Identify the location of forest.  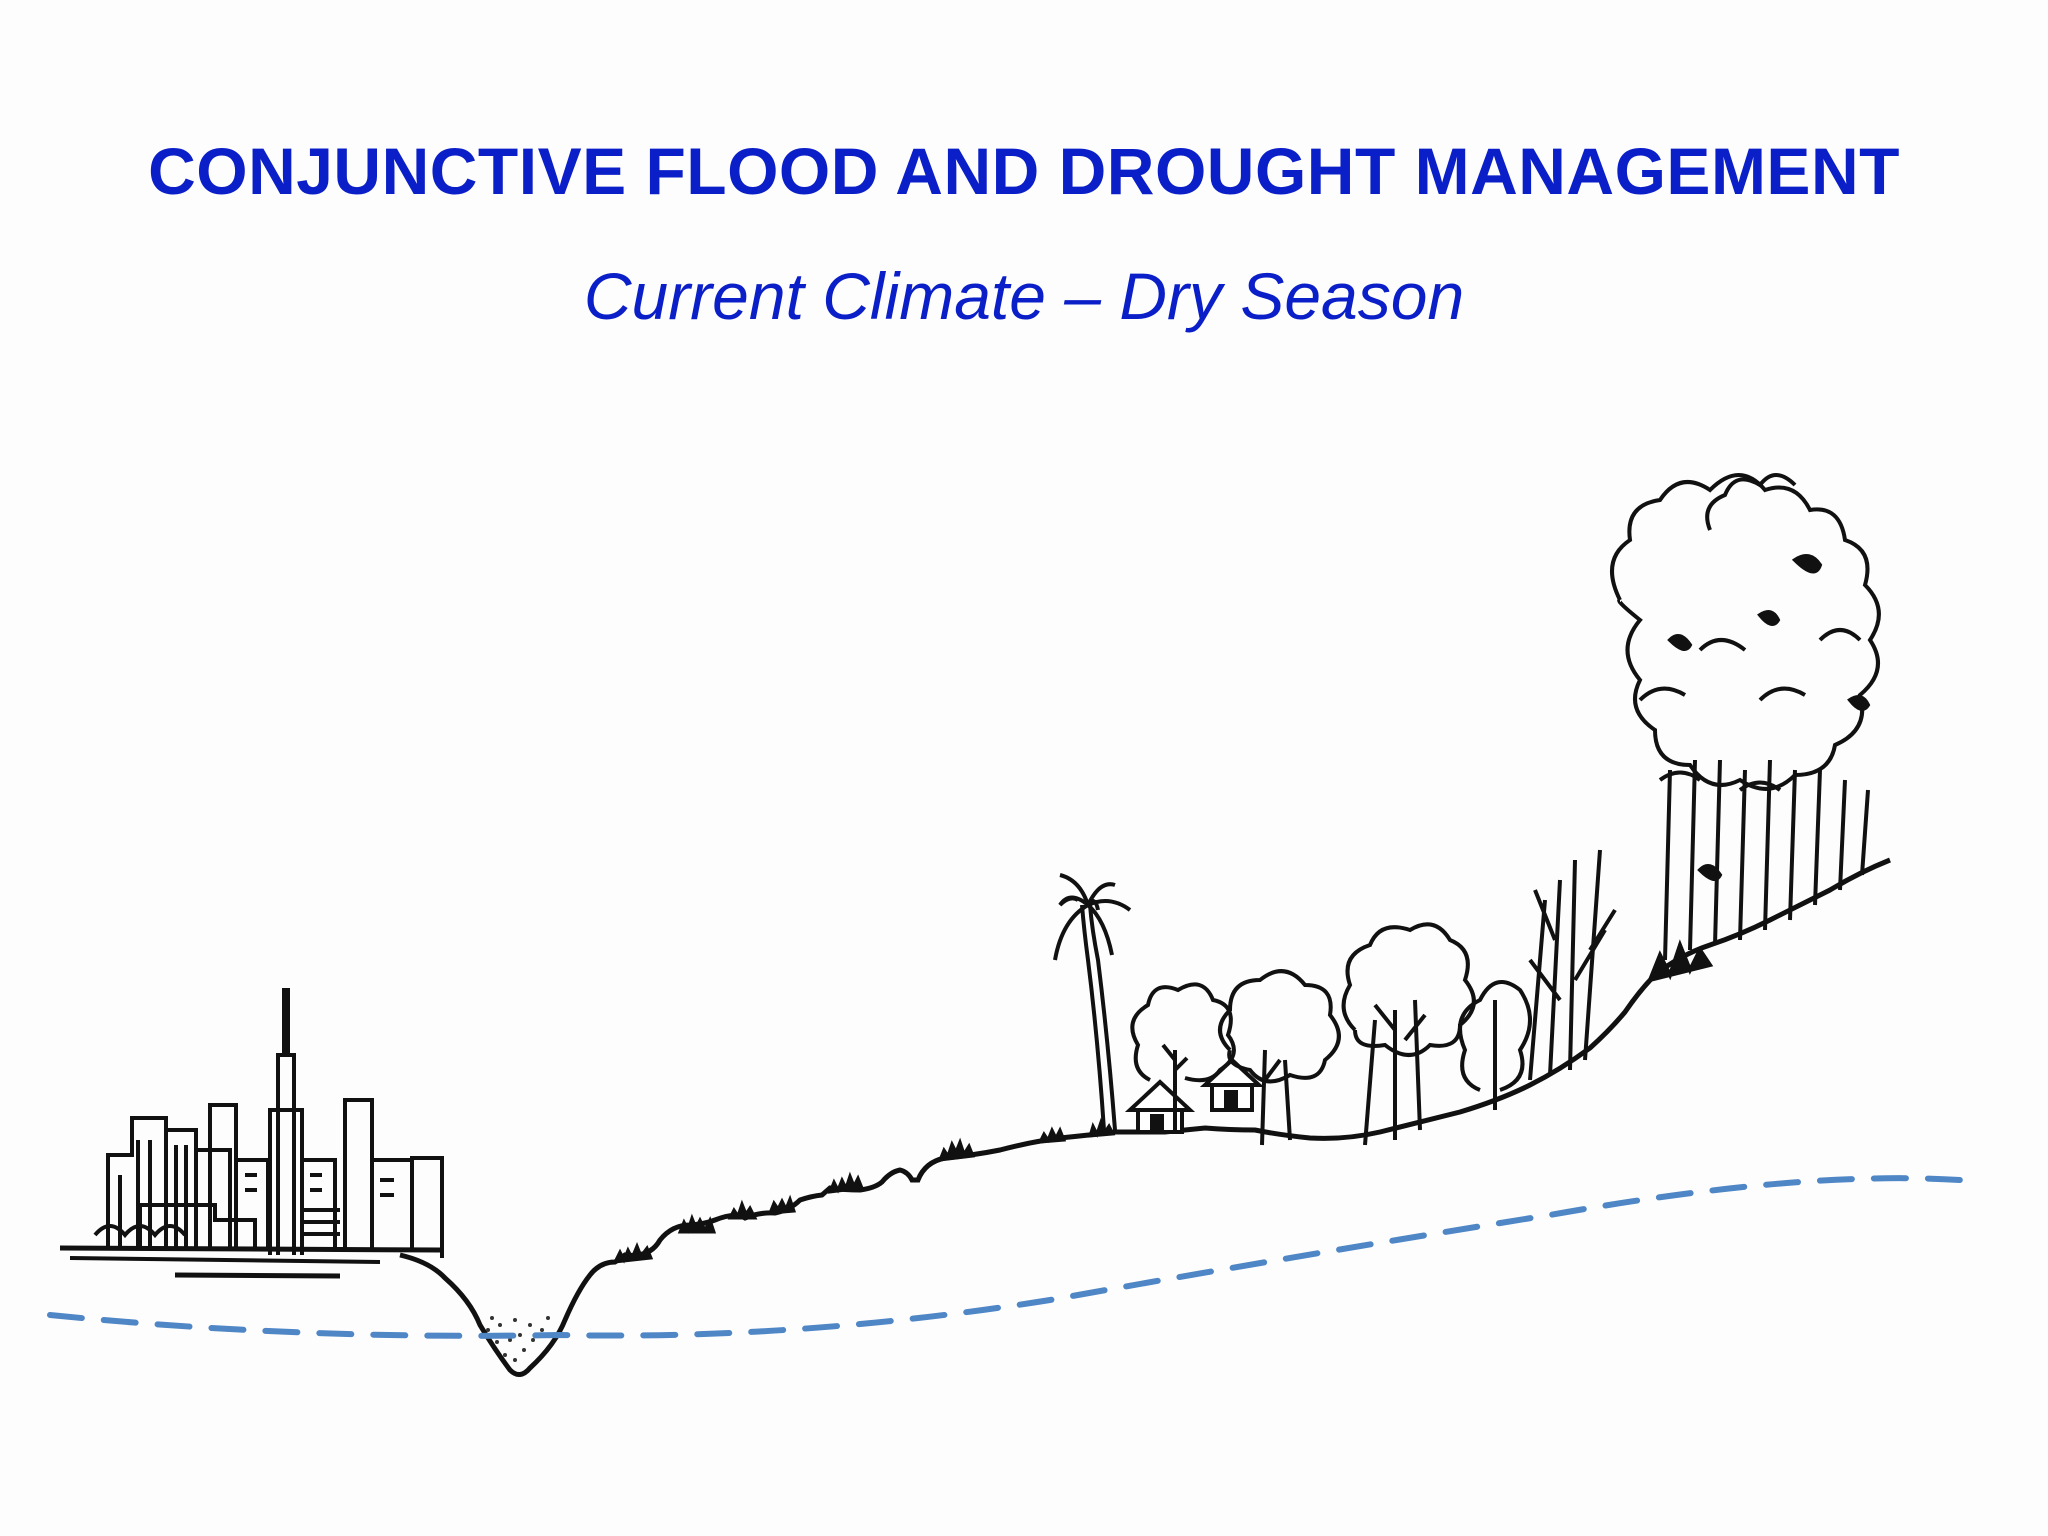
(1745, 728).